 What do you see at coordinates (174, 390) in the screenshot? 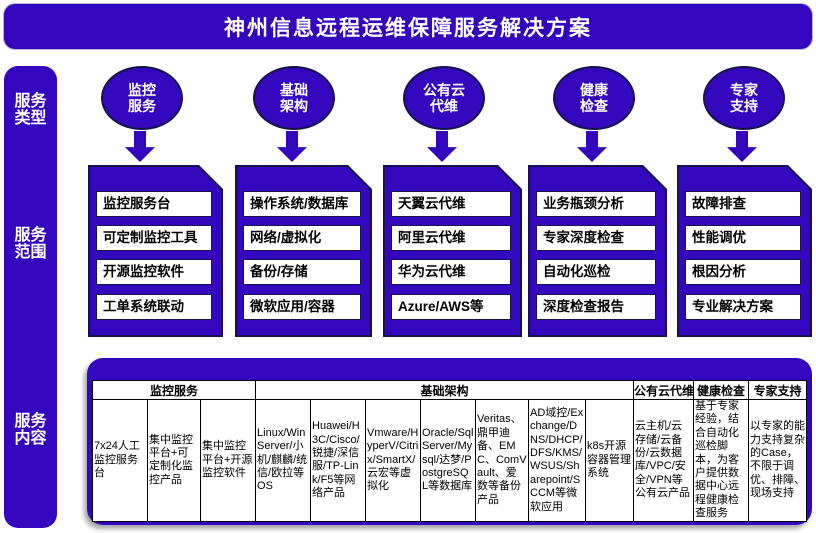
I see `table-header-monitoring: 监控服务` at bounding box center [174, 390].